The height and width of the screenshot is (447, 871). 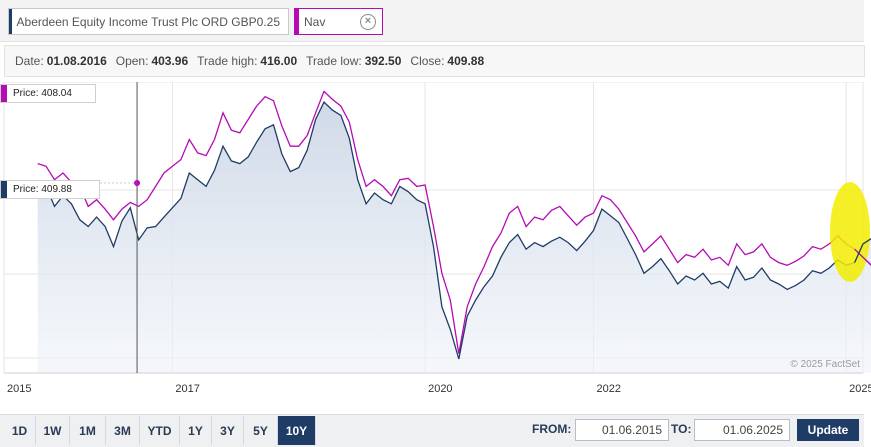 I want to click on info-open: Open: 403.96, so click(x=152, y=61).